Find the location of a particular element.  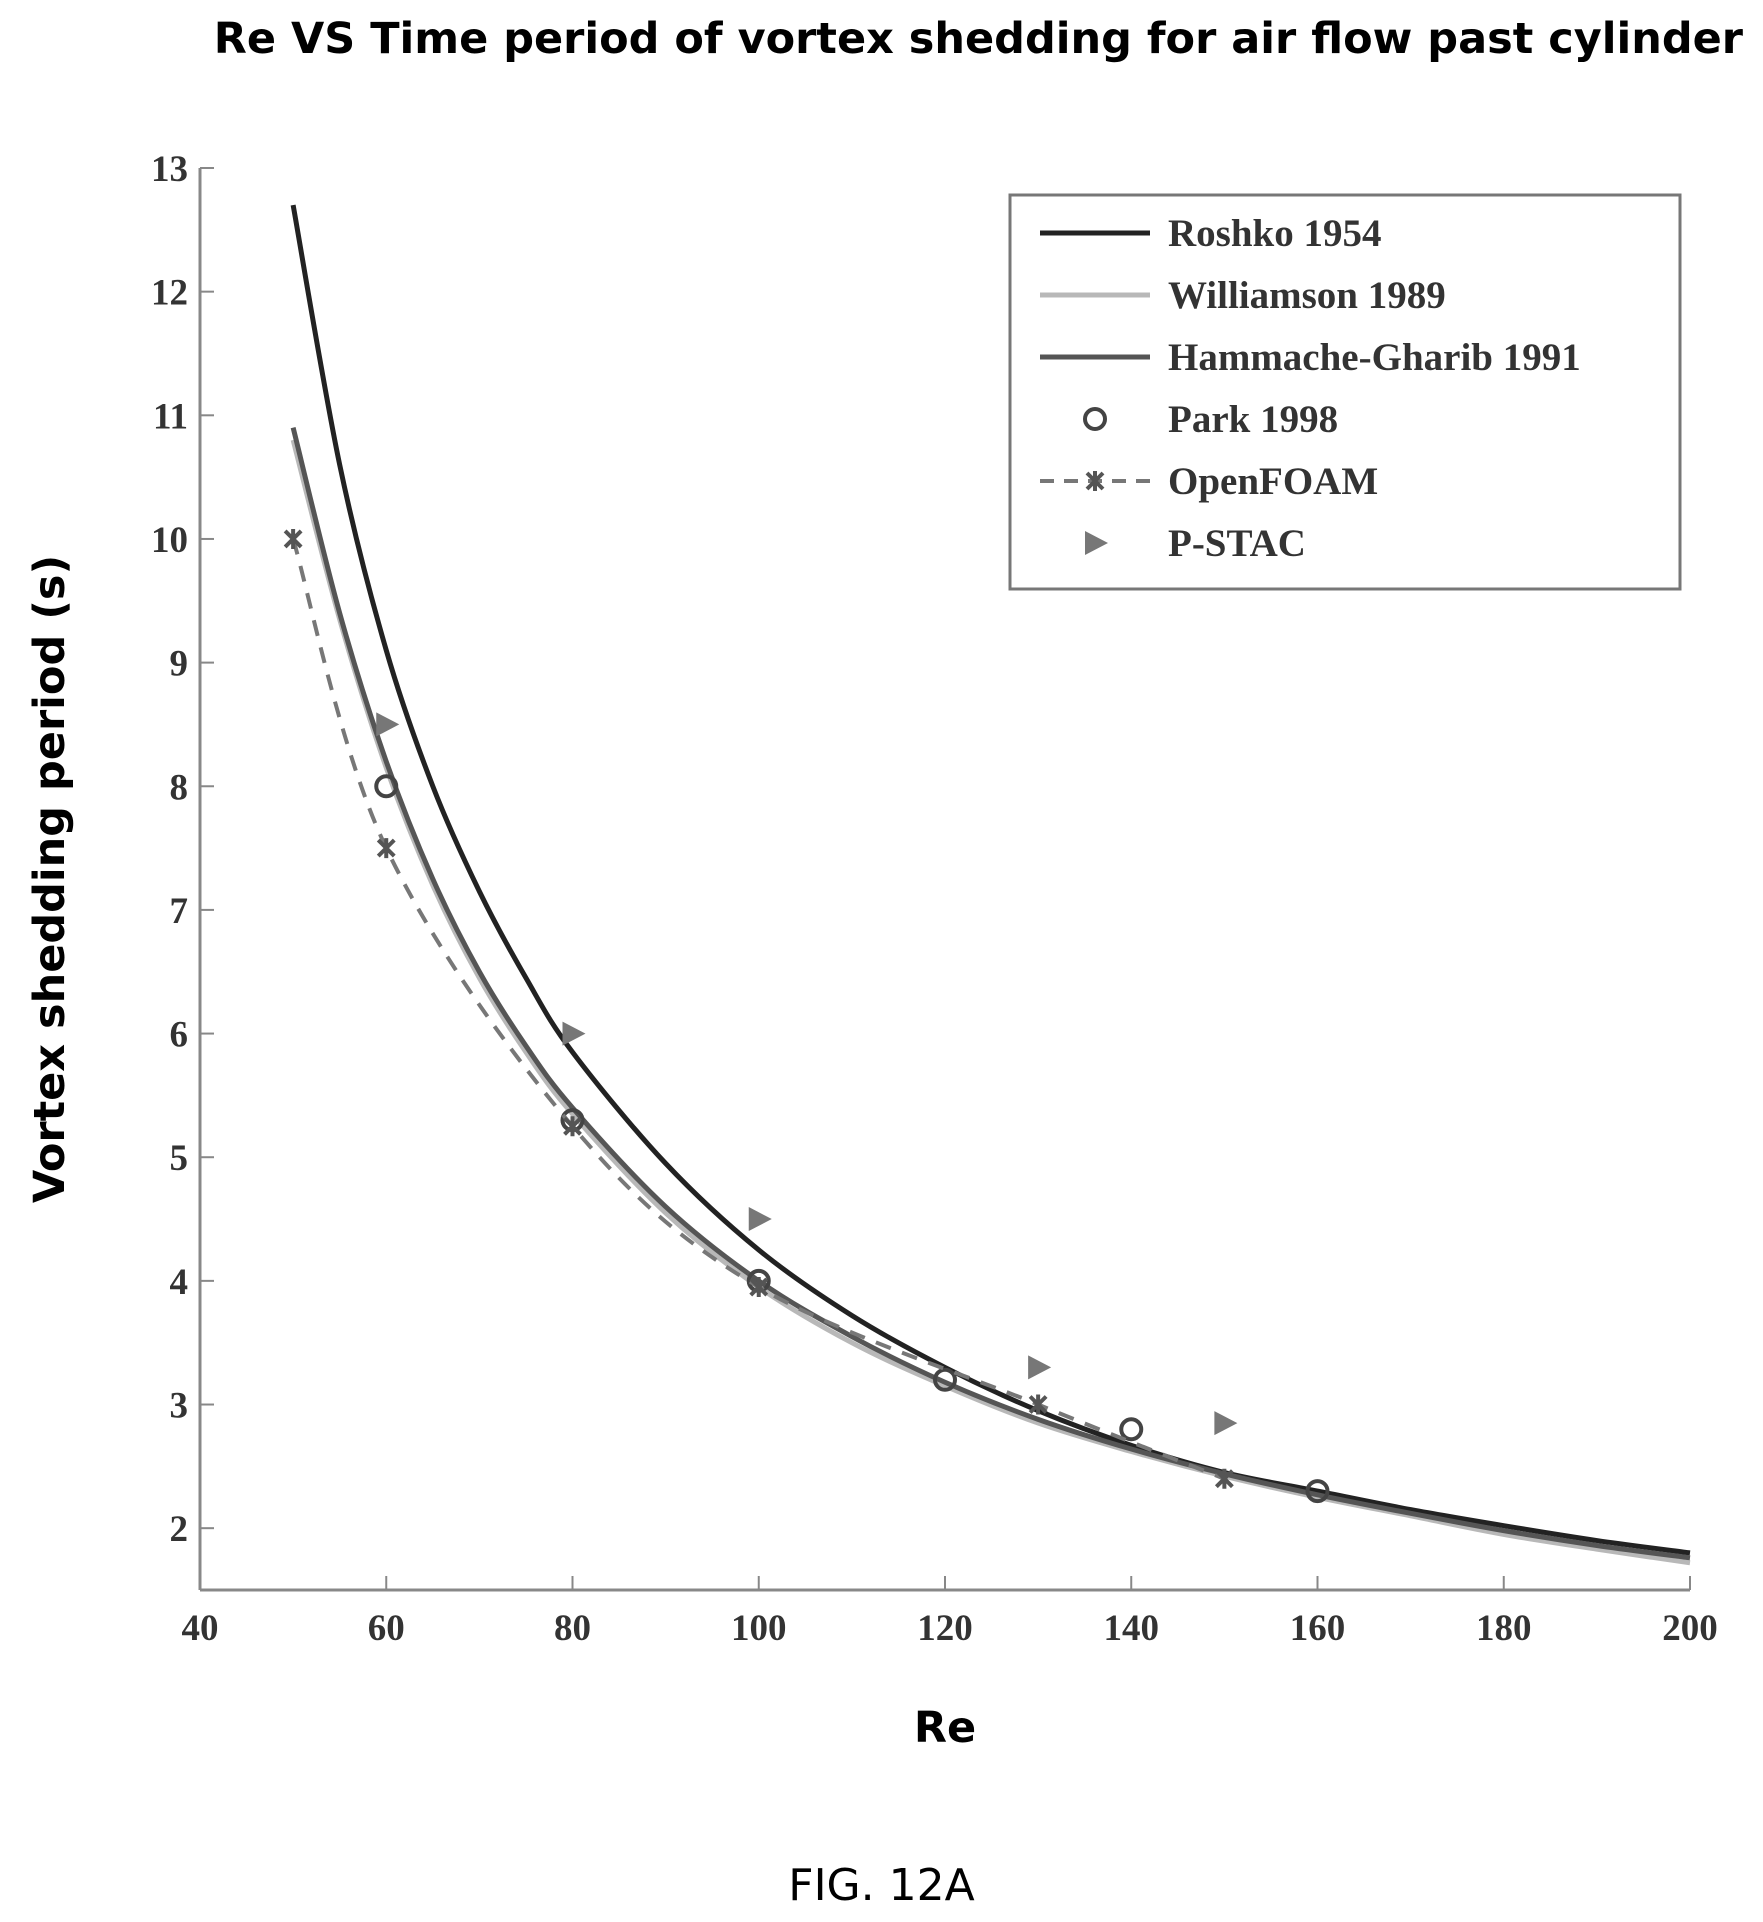

y-tick-label: 4 is located at coordinates (179, 1282).